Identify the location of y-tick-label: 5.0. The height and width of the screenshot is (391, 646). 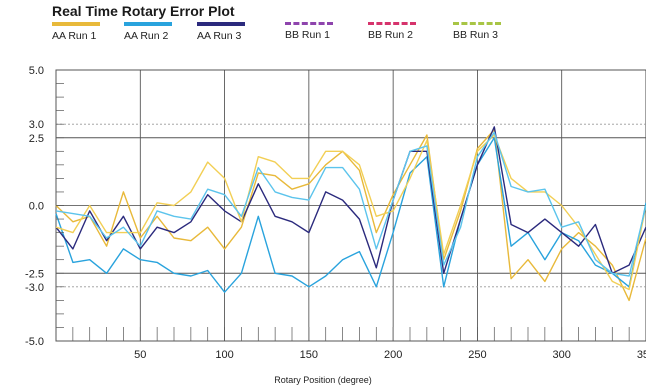
(36, 71).